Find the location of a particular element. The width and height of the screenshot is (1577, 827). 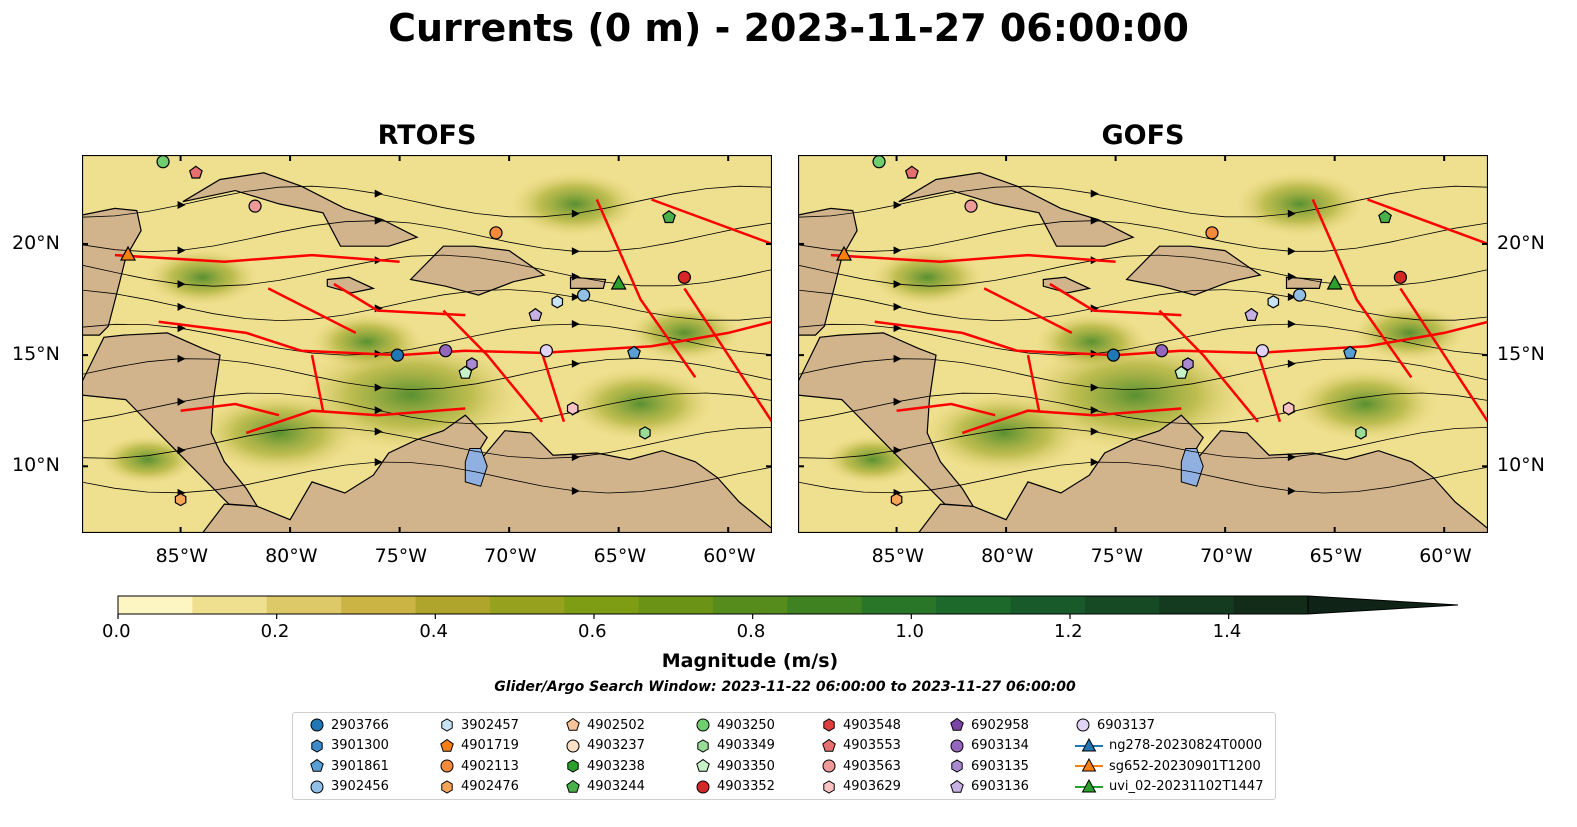

legend-item: 6903134 is located at coordinates (989, 746).